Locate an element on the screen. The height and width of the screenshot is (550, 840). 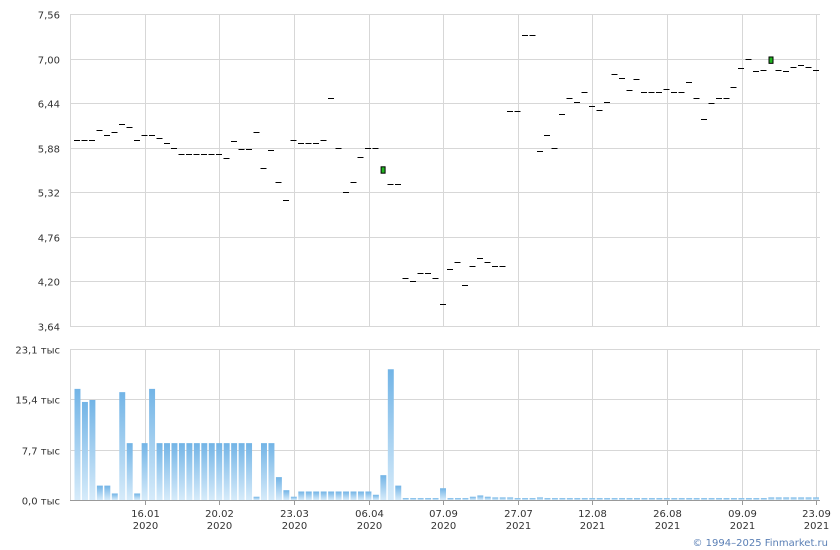
price-tick-label: 5,88 is located at coordinates (49, 150).